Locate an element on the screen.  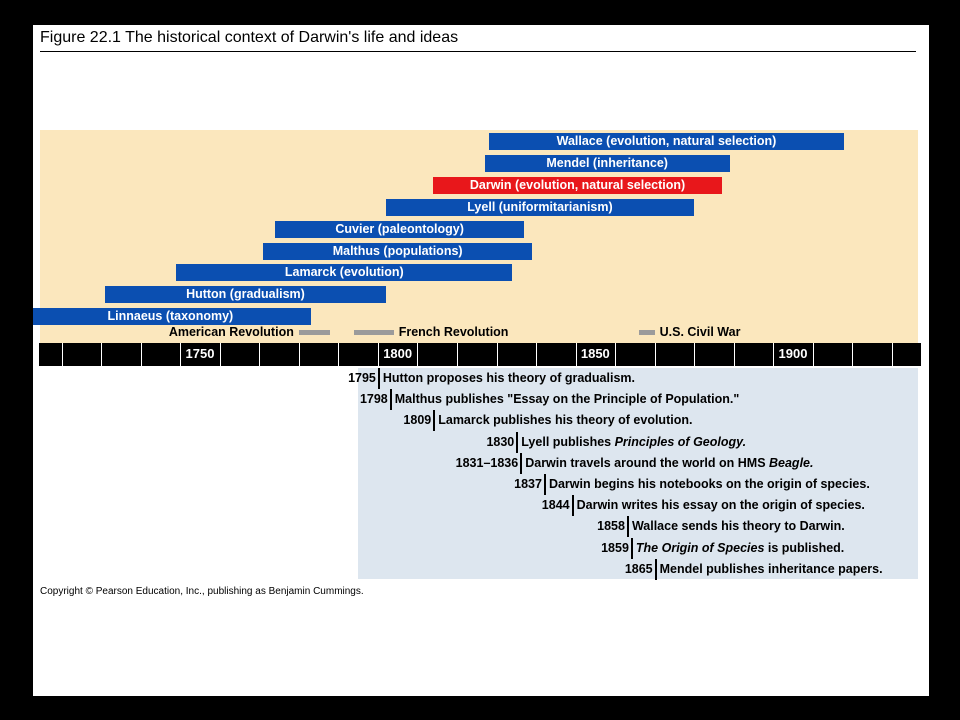
event-text-italic: Principles of Geology. is located at coordinates (680, 441).